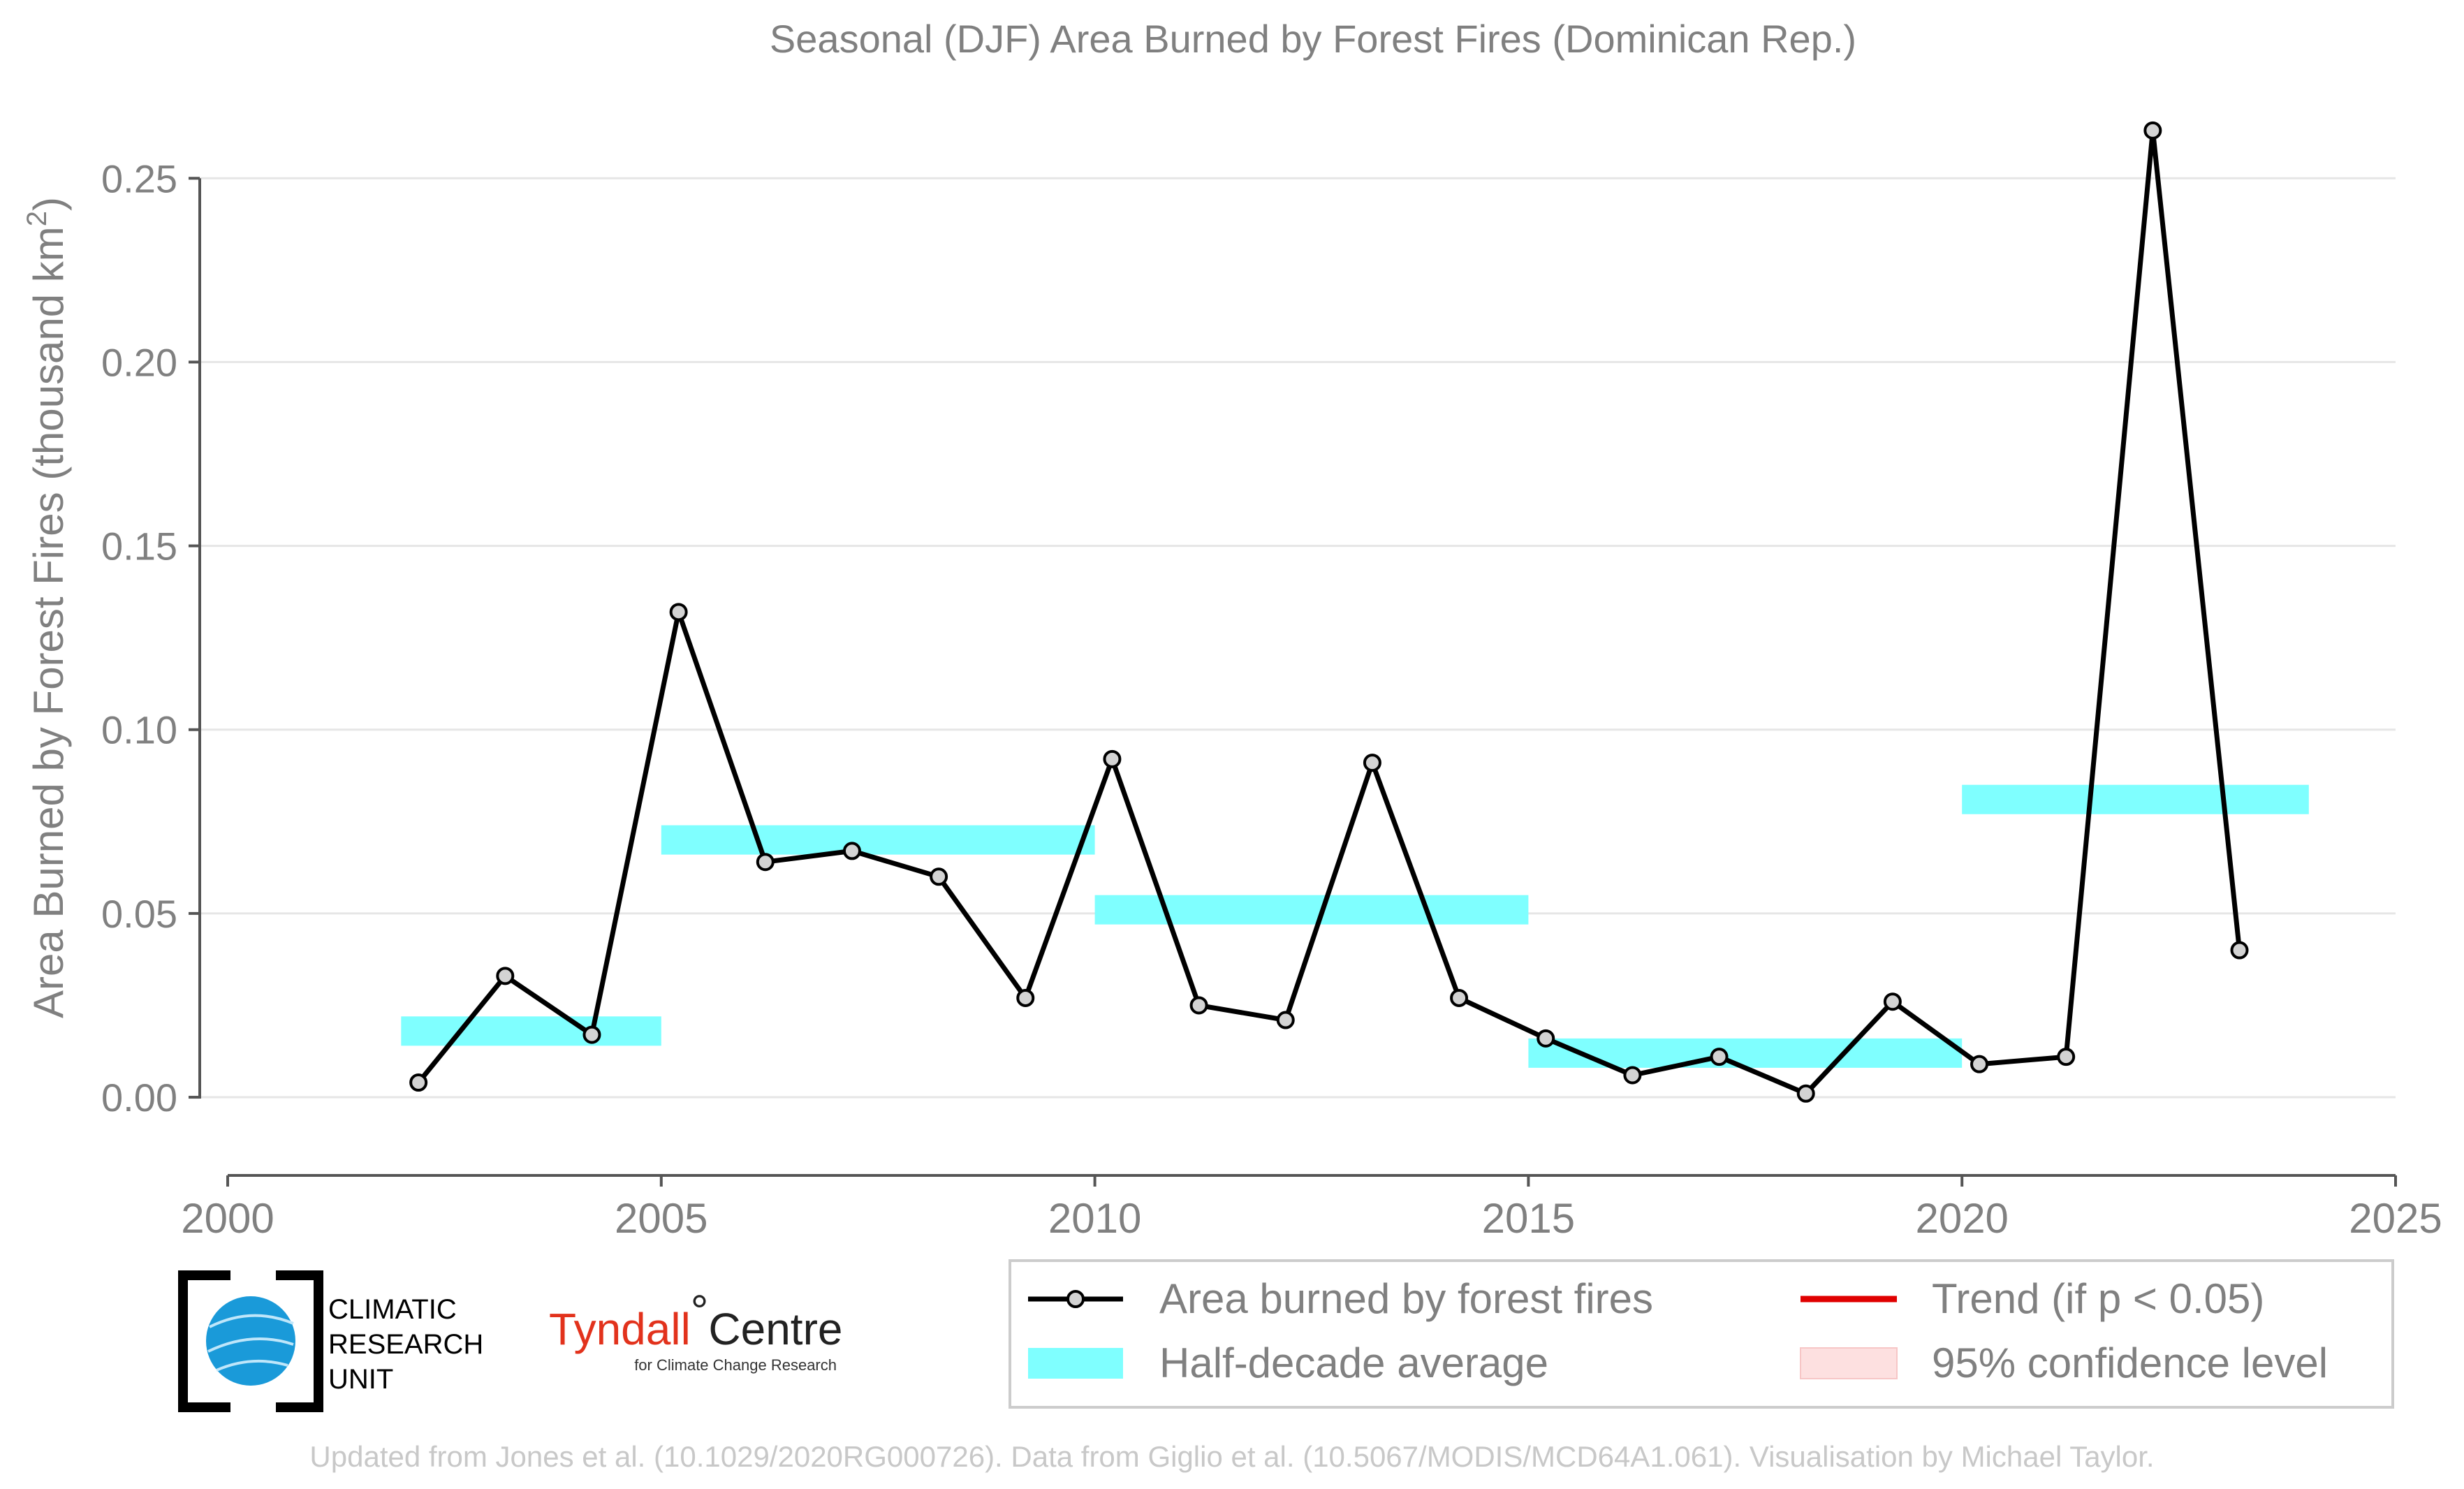 This screenshot has height=1489, width=2464. I want to click on legend-frame, so click(1701, 1334).